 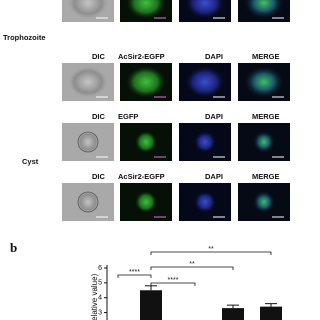 What do you see at coordinates (94, 296) in the screenshot?
I see `y-axis-label: (relative value)` at bounding box center [94, 296].